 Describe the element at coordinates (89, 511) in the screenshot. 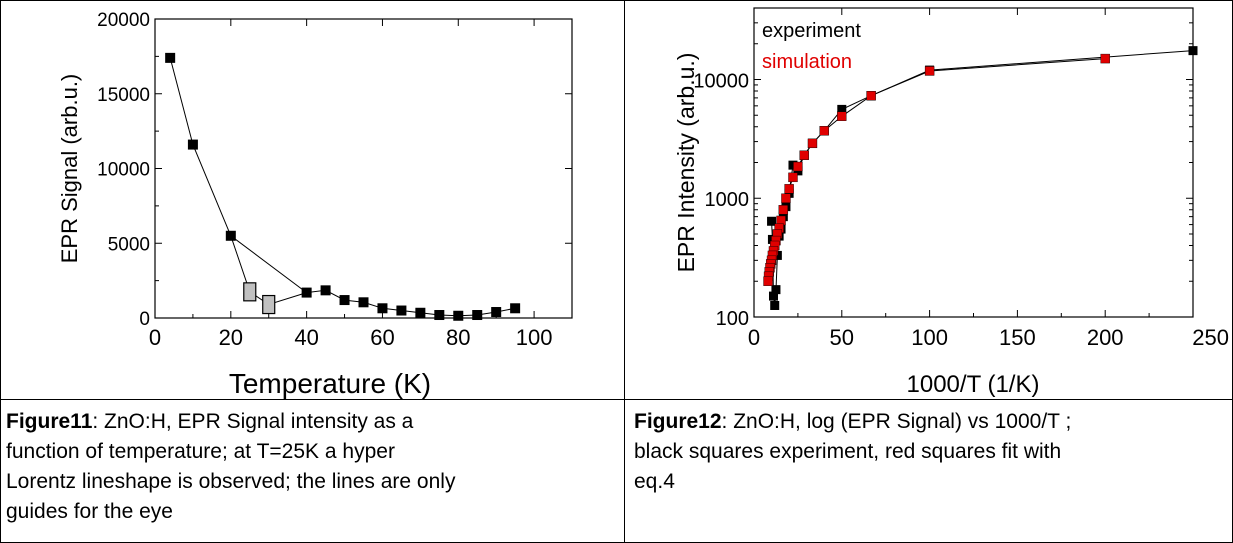

I see `caption-line: guides for the eye` at that location.